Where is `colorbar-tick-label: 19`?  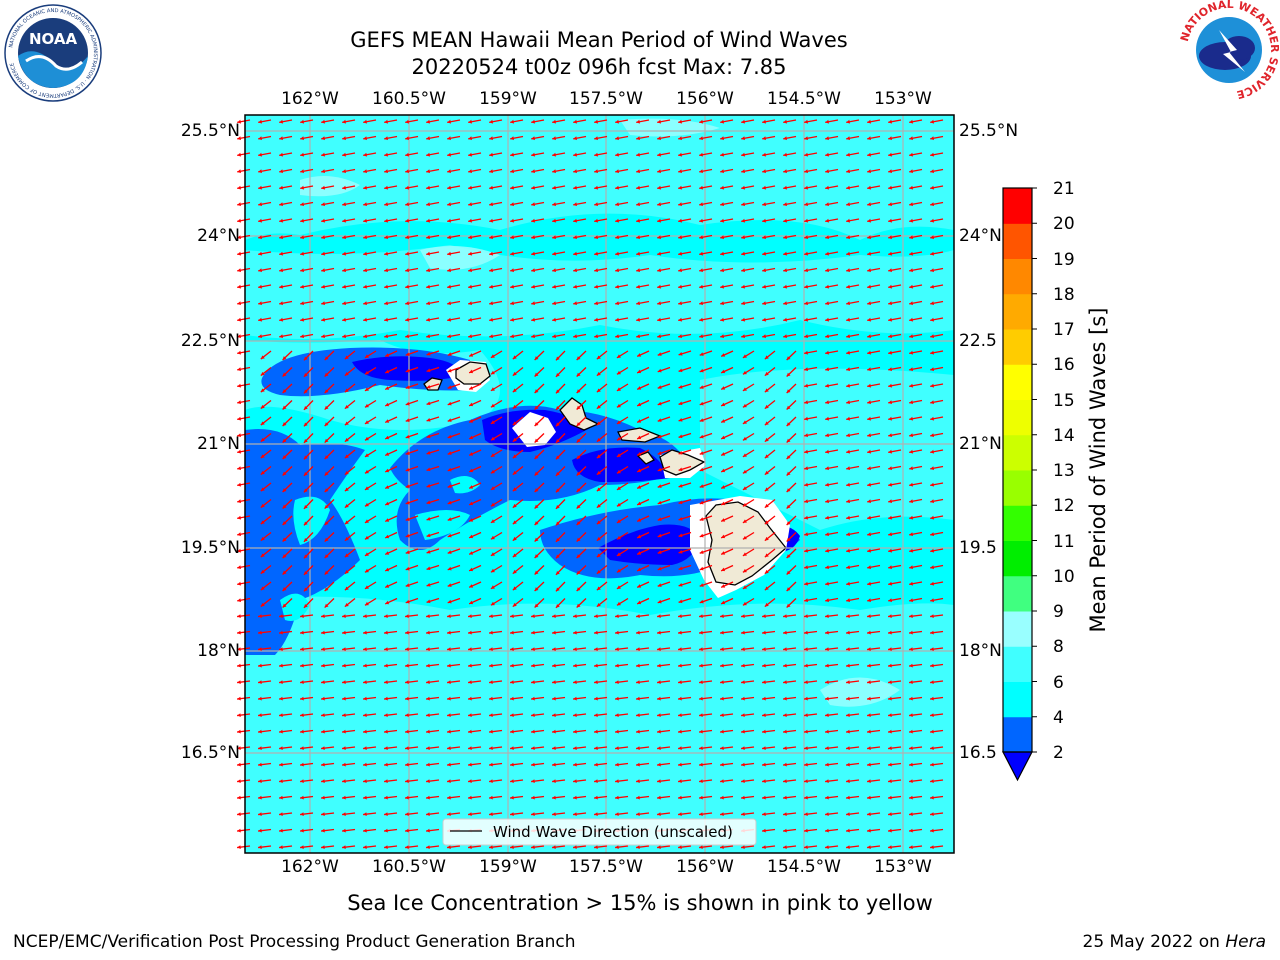
colorbar-tick-label: 19 is located at coordinates (1064, 259).